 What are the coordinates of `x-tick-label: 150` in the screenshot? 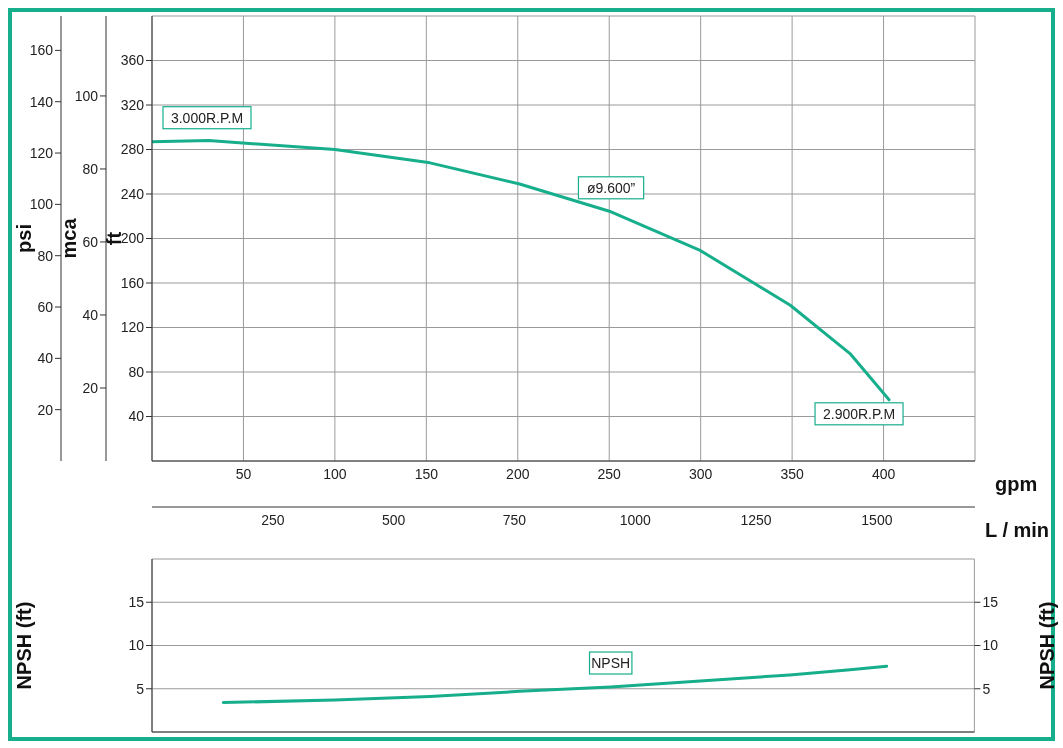 It's located at (426, 473).